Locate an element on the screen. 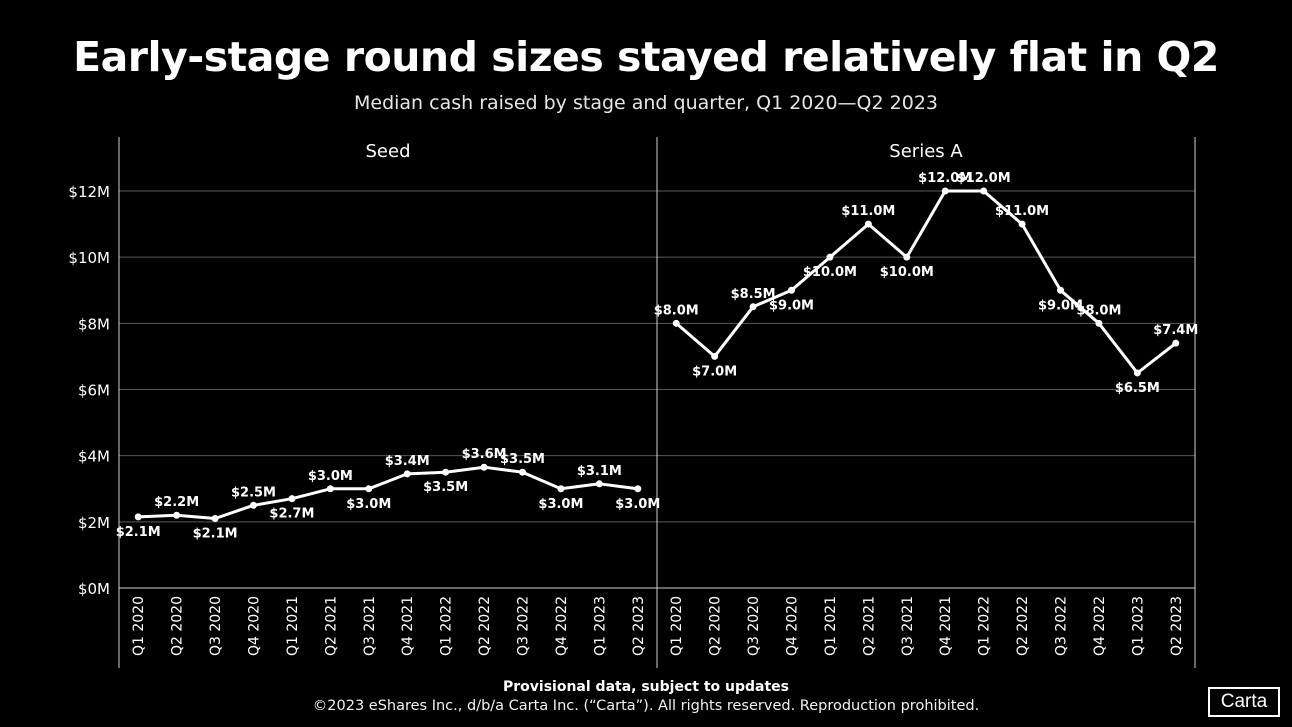 The width and height of the screenshot is (1292, 727). x-tick-label-seed: Q4 2020 is located at coordinates (255, 626).